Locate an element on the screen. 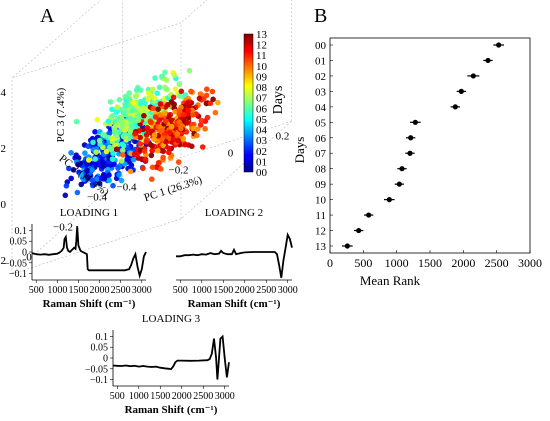  rank-y-tick: 06 is located at coordinates (321, 139).